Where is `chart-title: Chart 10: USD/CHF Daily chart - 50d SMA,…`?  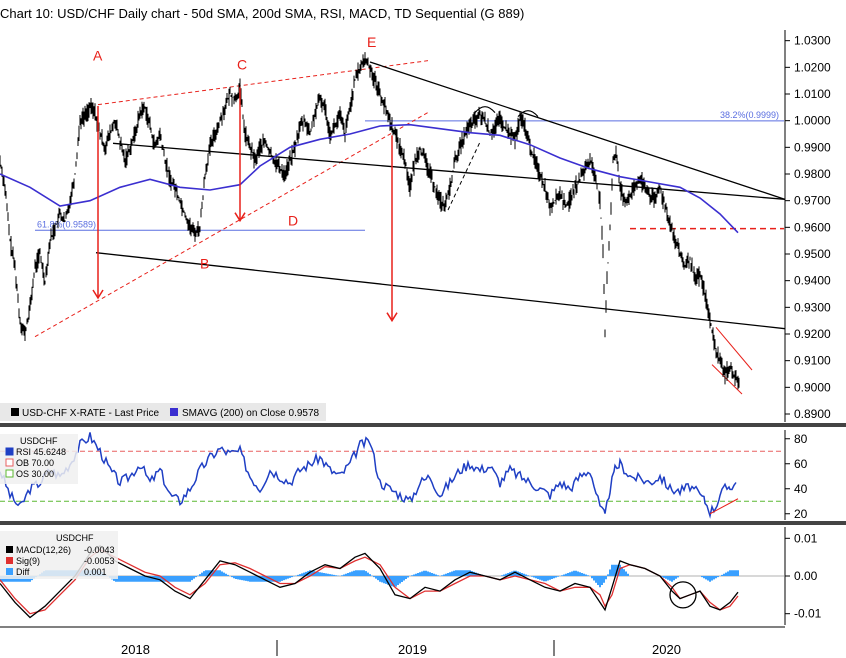 chart-title: Chart 10: USD/CHF Daily chart - 50d SMA,… is located at coordinates (262, 13).